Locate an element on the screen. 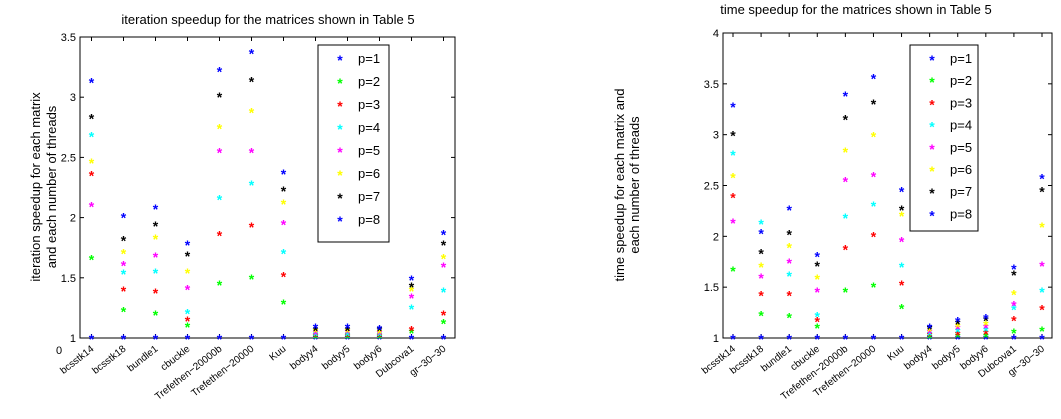  y-axis-label: each number of threads is located at coordinates (634, 185).